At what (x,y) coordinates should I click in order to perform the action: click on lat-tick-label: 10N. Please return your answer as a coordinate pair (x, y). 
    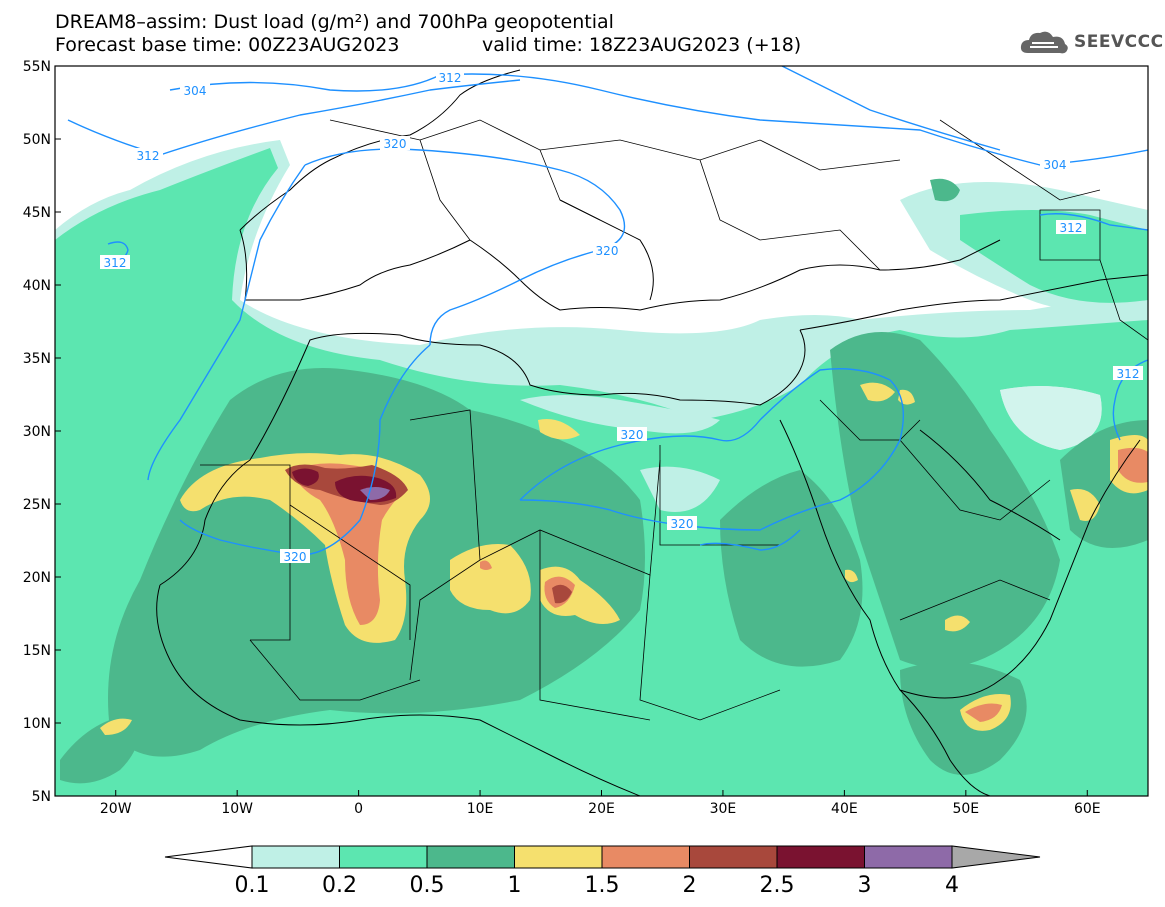
    Looking at the image, I should click on (37, 724).